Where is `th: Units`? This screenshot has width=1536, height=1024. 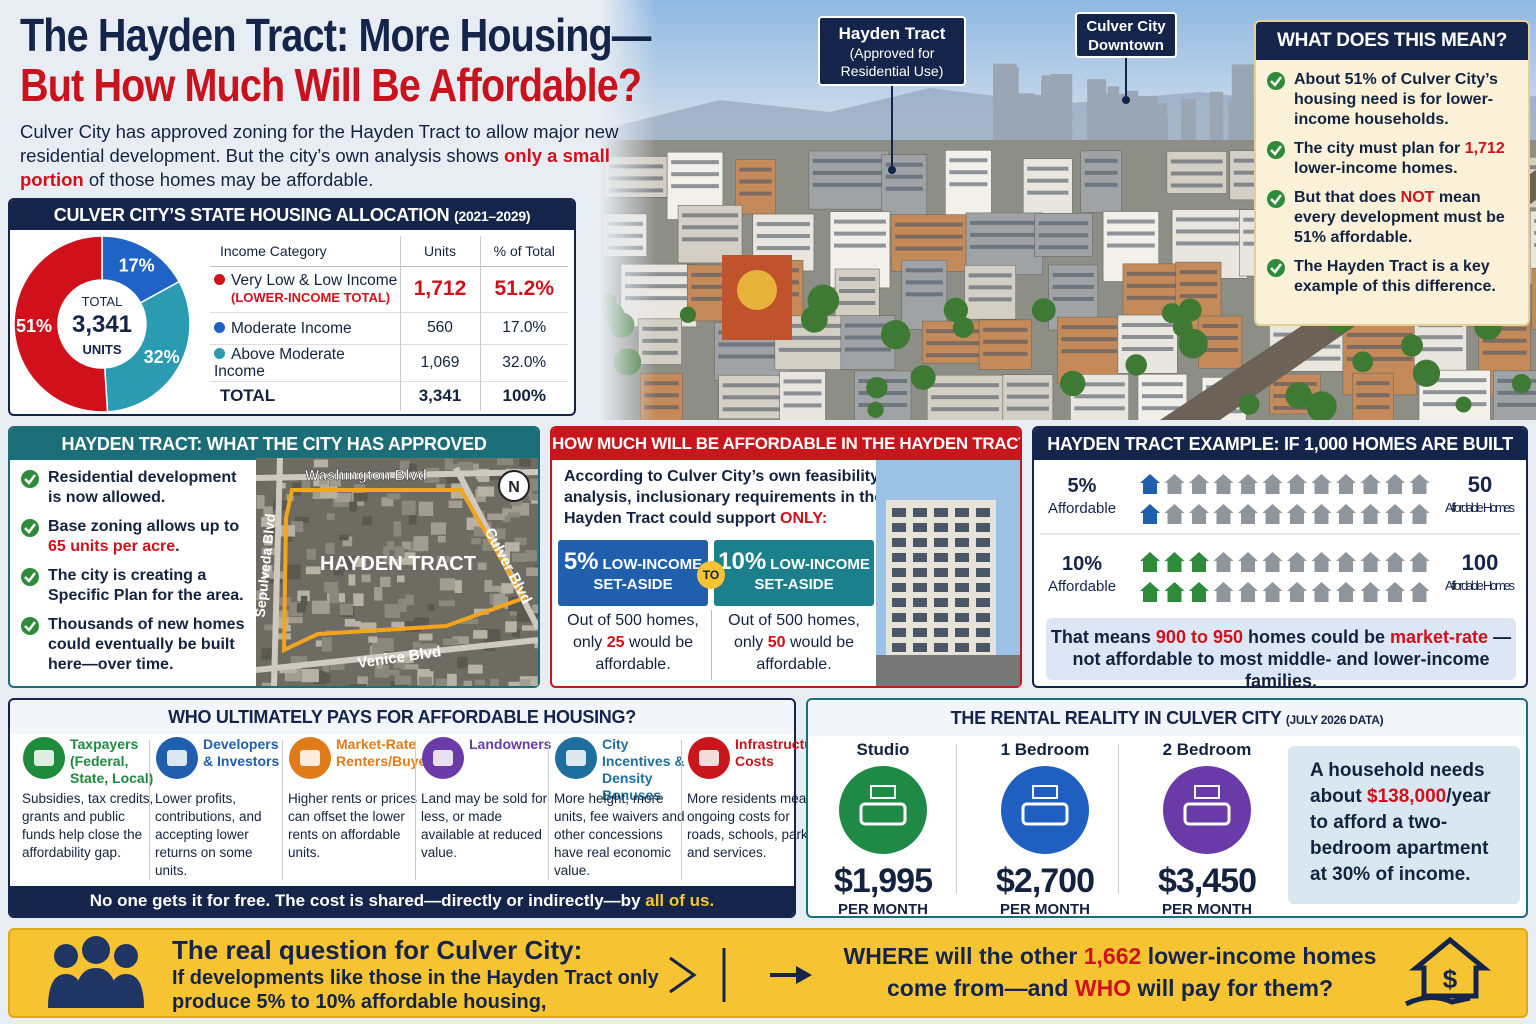 th: Units is located at coordinates (439, 251).